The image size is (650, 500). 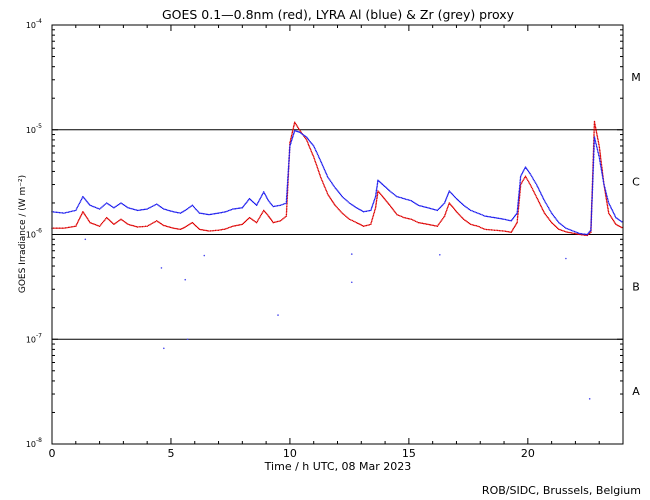 What do you see at coordinates (561, 490) in the screenshot?
I see `credit-text: ROB/SIDC, Brussels, Belgium` at bounding box center [561, 490].